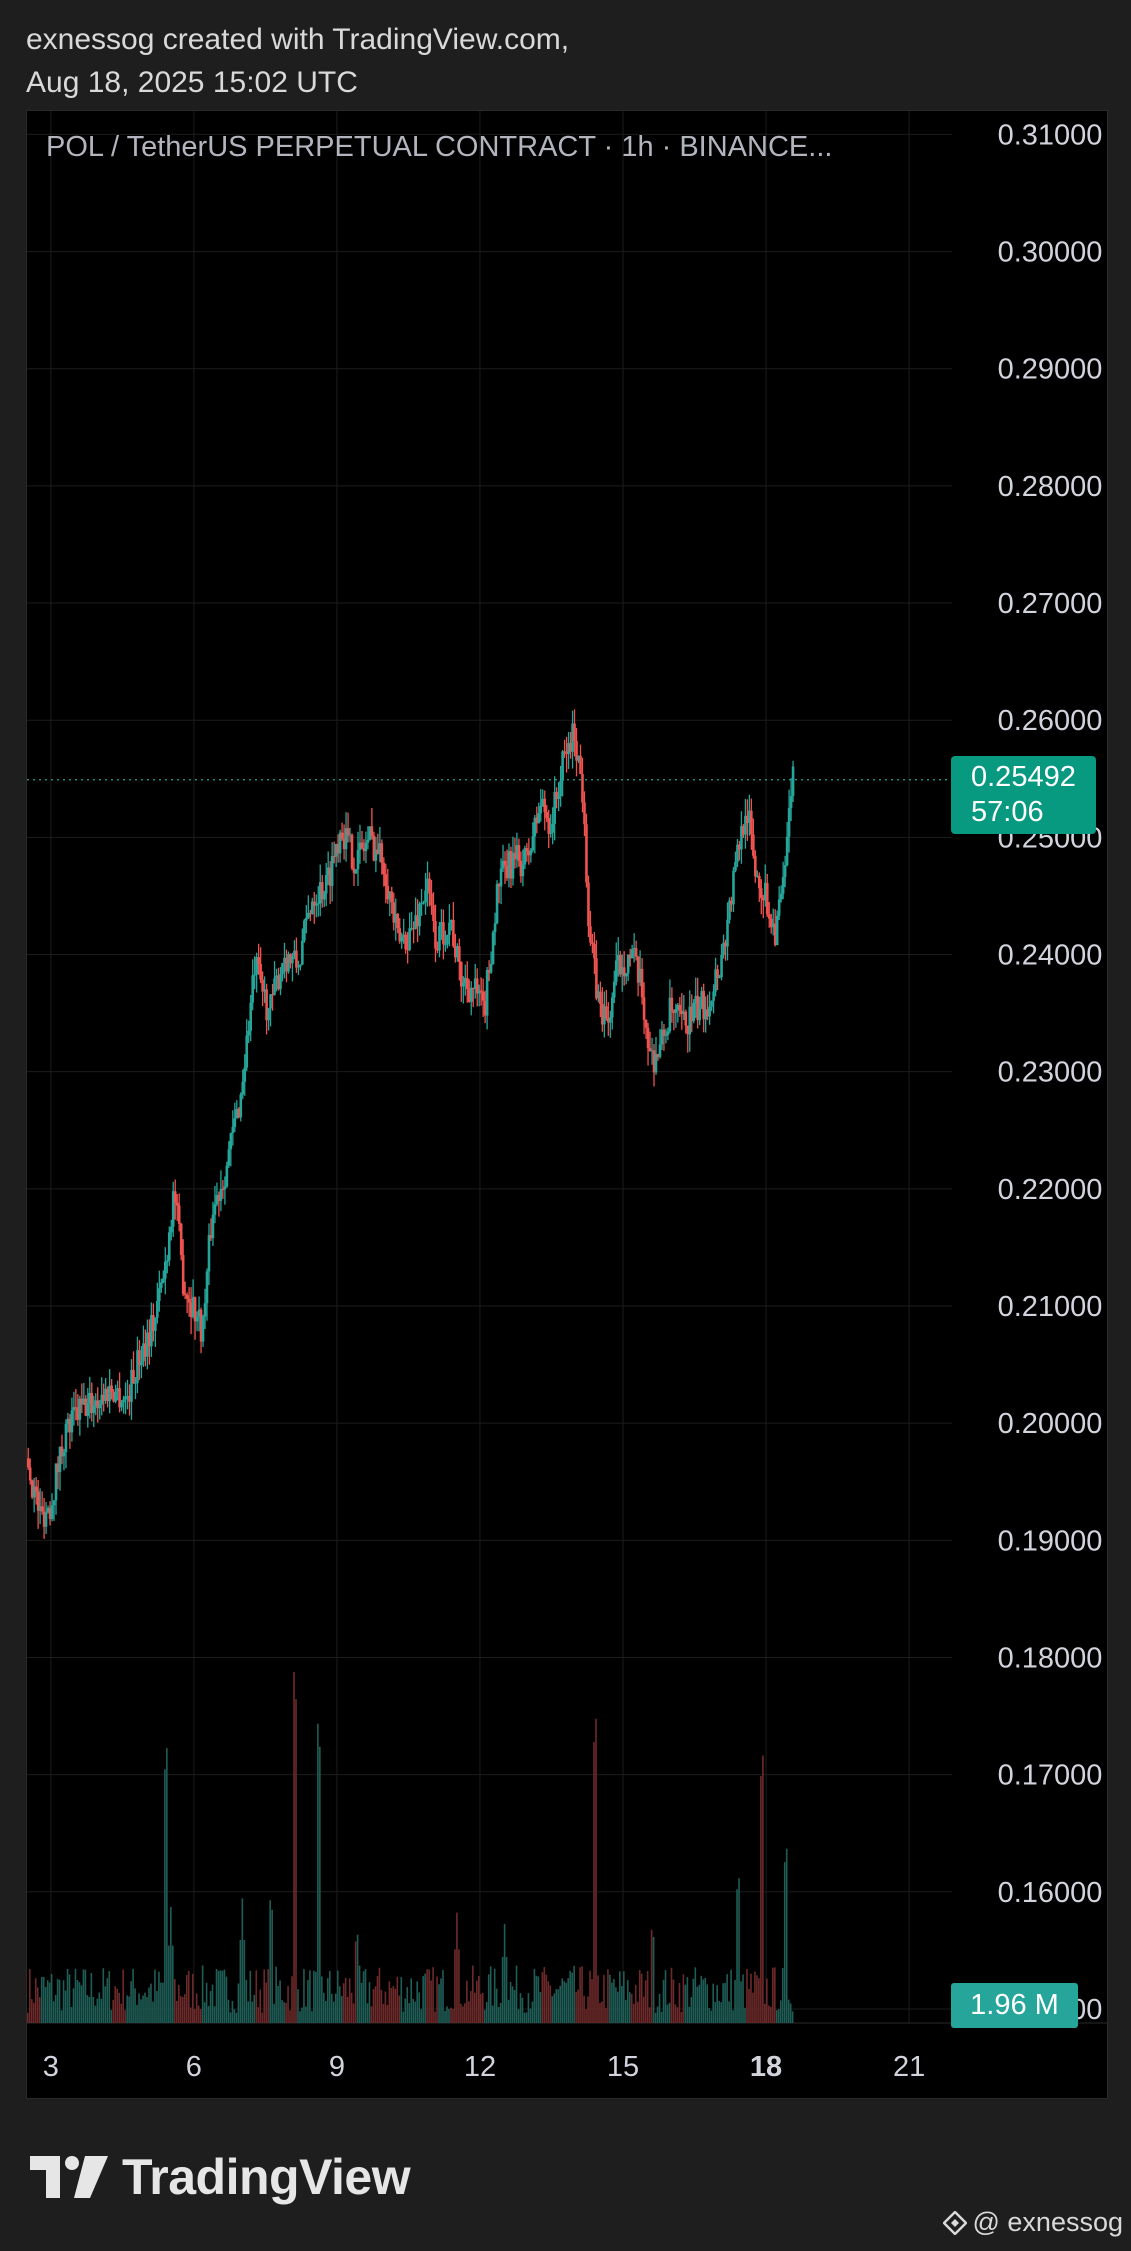 The image size is (1131, 2251). What do you see at coordinates (1023, 777) in the screenshot?
I see `last-price-value: 0.25492` at bounding box center [1023, 777].